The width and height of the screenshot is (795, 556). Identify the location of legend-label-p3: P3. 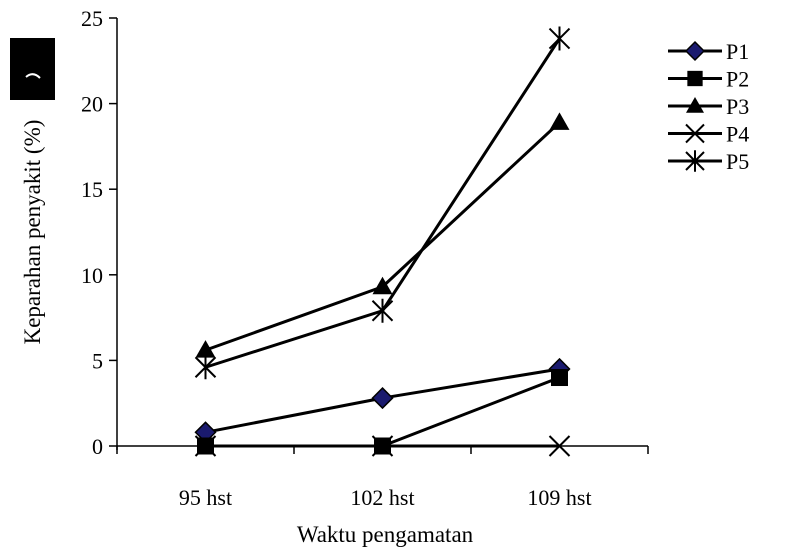
(737, 106).